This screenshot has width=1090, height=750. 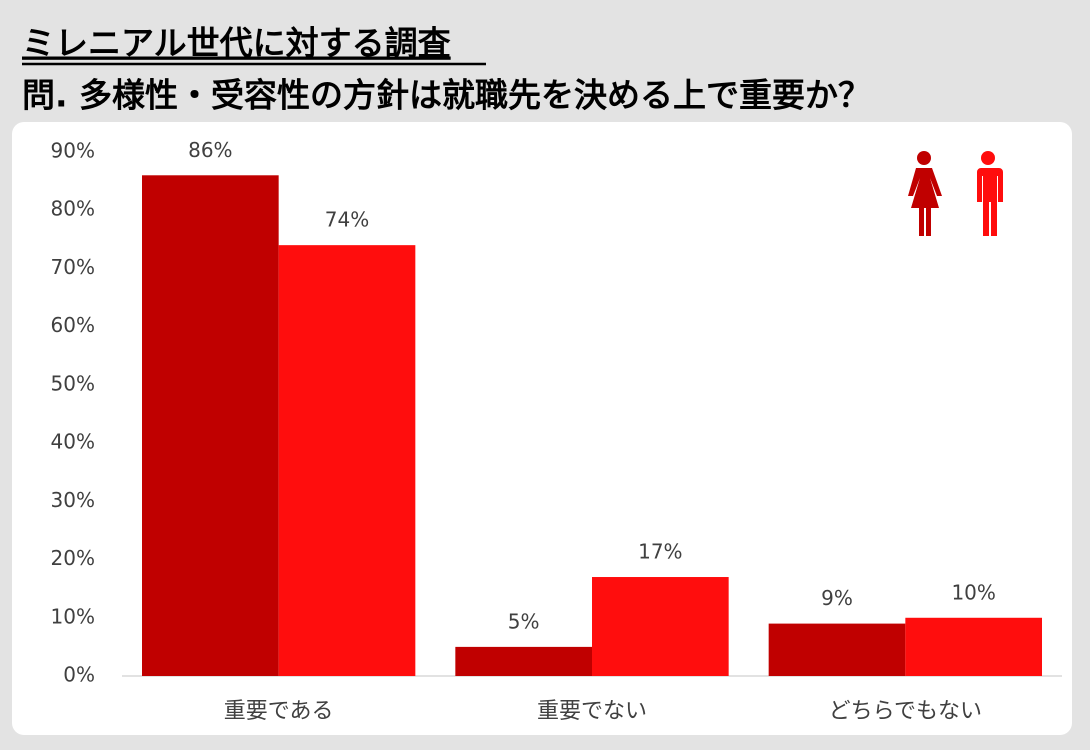 I want to click on y-tick-label: 10%, so click(x=73, y=616).